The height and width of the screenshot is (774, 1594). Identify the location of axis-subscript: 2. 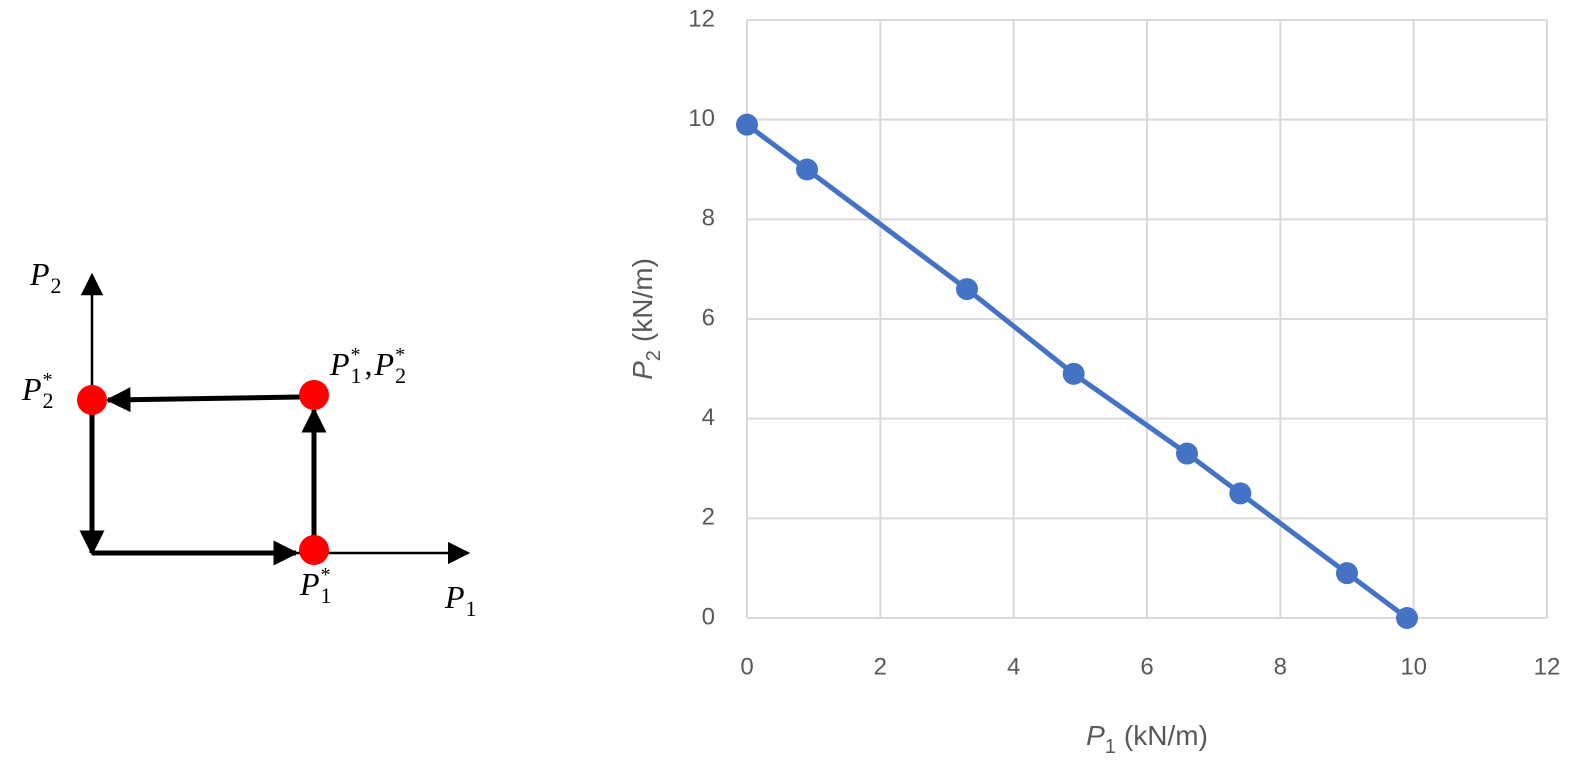
(654, 355).